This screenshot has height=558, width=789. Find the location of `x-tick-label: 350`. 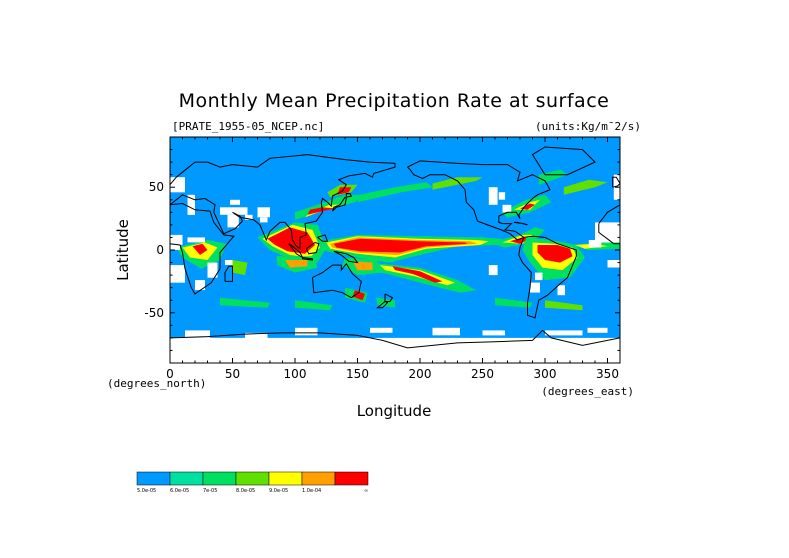

x-tick-label: 350 is located at coordinates (607, 374).